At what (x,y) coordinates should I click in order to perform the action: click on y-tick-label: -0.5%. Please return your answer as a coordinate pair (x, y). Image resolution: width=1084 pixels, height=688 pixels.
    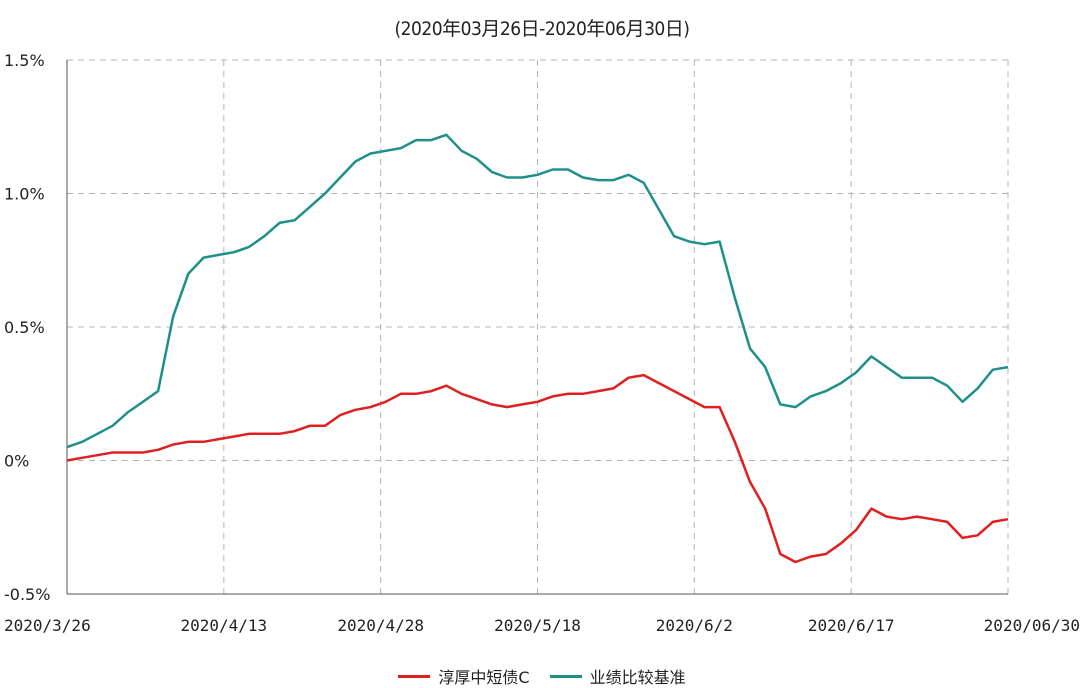
    Looking at the image, I should click on (27, 594).